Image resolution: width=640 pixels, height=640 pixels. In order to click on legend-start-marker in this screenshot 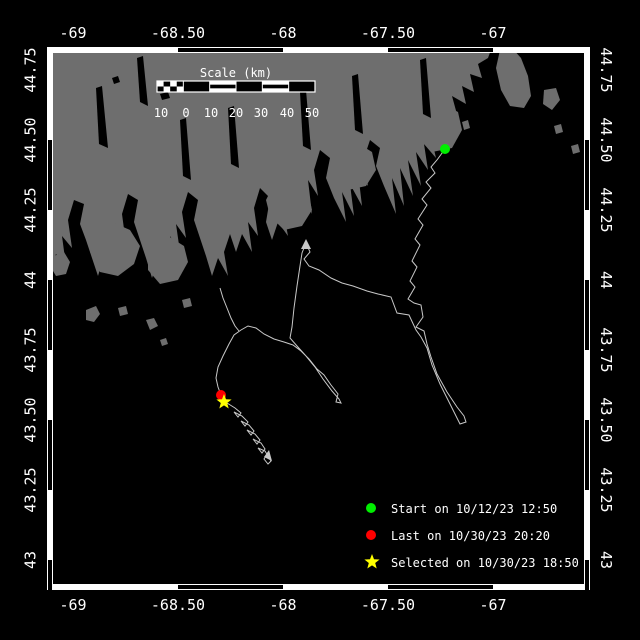, I will do `click(371, 508)`.